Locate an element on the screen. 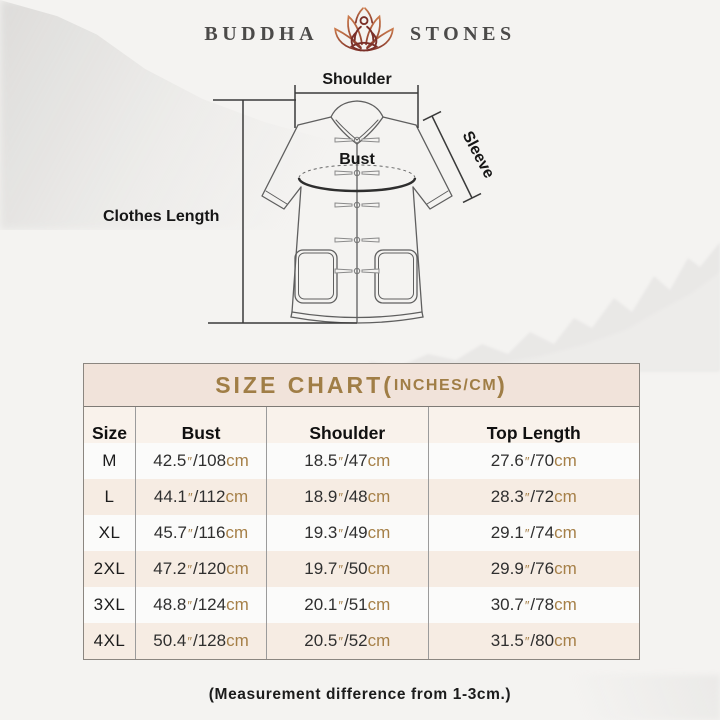 This screenshot has height=720, width=720. bust-cell: 47.2 ″/120 cm is located at coordinates (201, 569).